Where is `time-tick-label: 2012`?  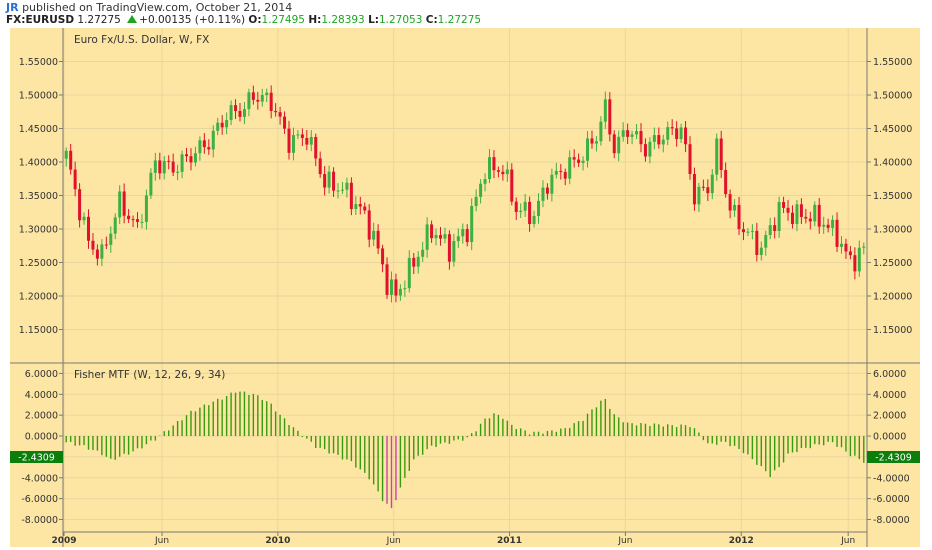
time-tick-label: 2012 is located at coordinates (741, 541).